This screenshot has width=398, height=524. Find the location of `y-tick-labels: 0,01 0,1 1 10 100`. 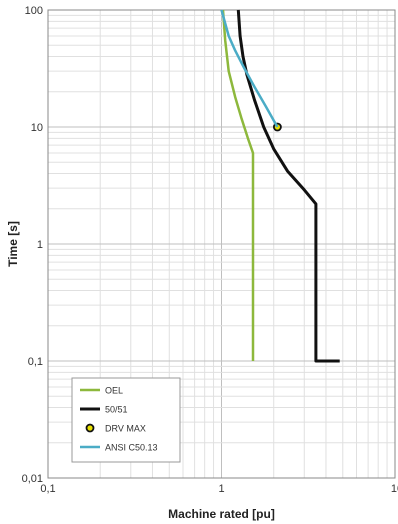

y-tick-labels: 0,01 0,1 1 10 100 is located at coordinates (32, 245).